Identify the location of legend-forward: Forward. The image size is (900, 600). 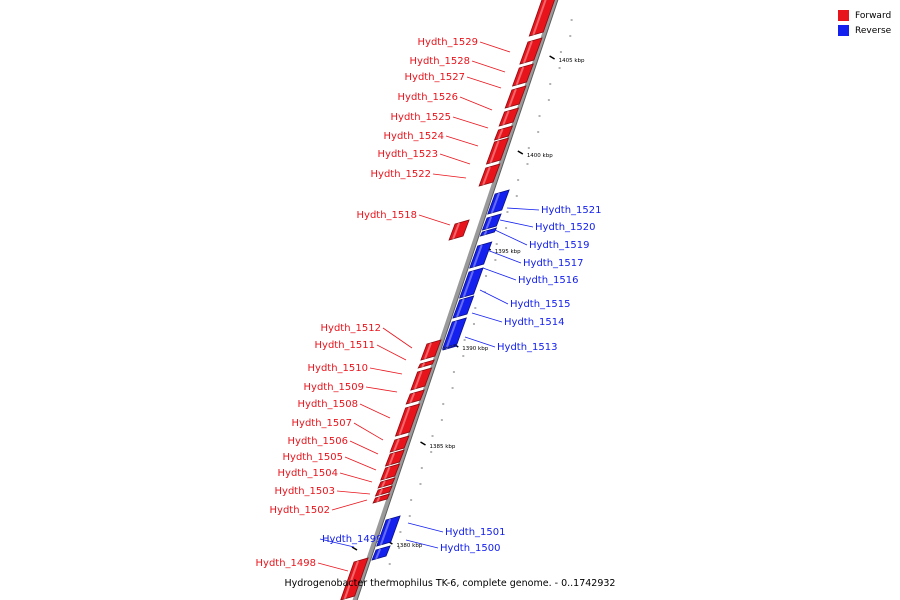
(864, 15).